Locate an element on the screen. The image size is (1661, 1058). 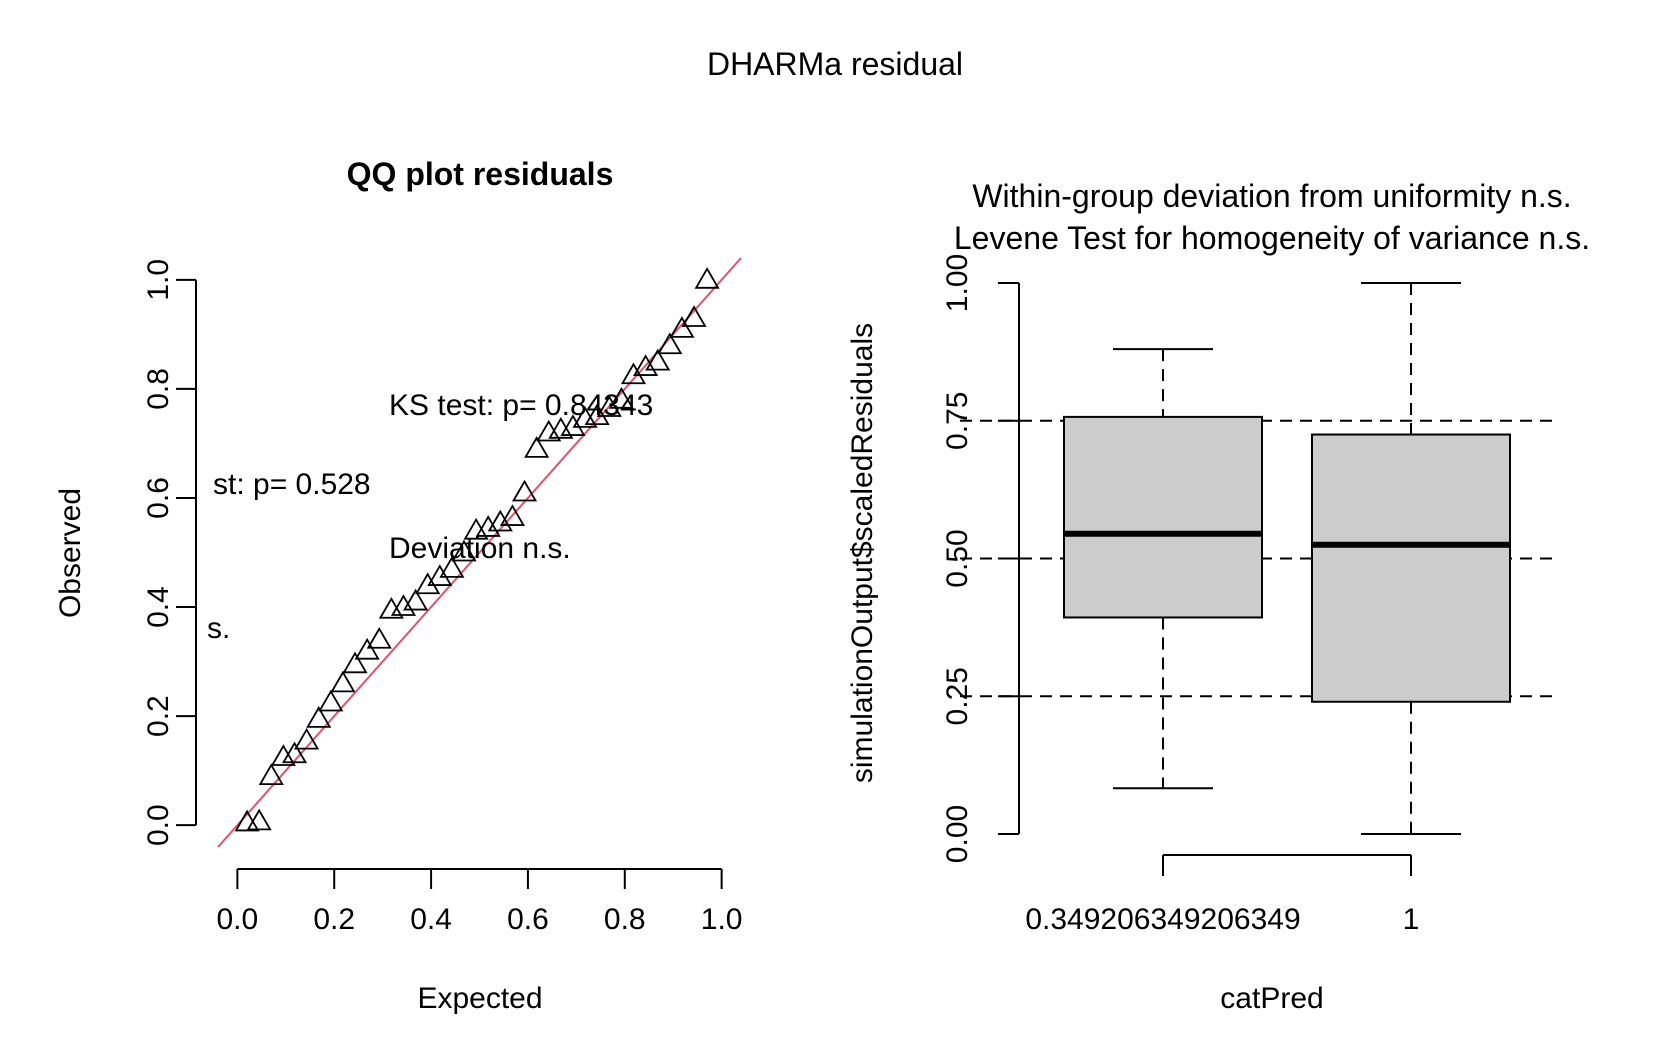
qq-y-axis-label: Observed is located at coordinates (70, 553).